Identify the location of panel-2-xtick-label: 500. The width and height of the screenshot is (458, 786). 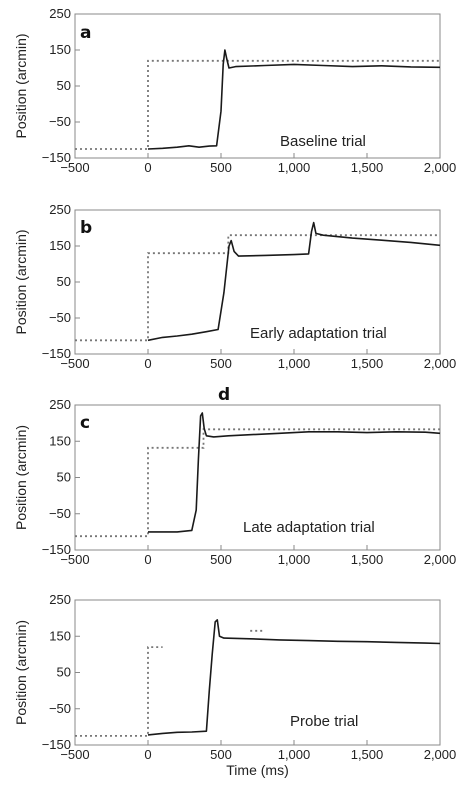
(221, 363).